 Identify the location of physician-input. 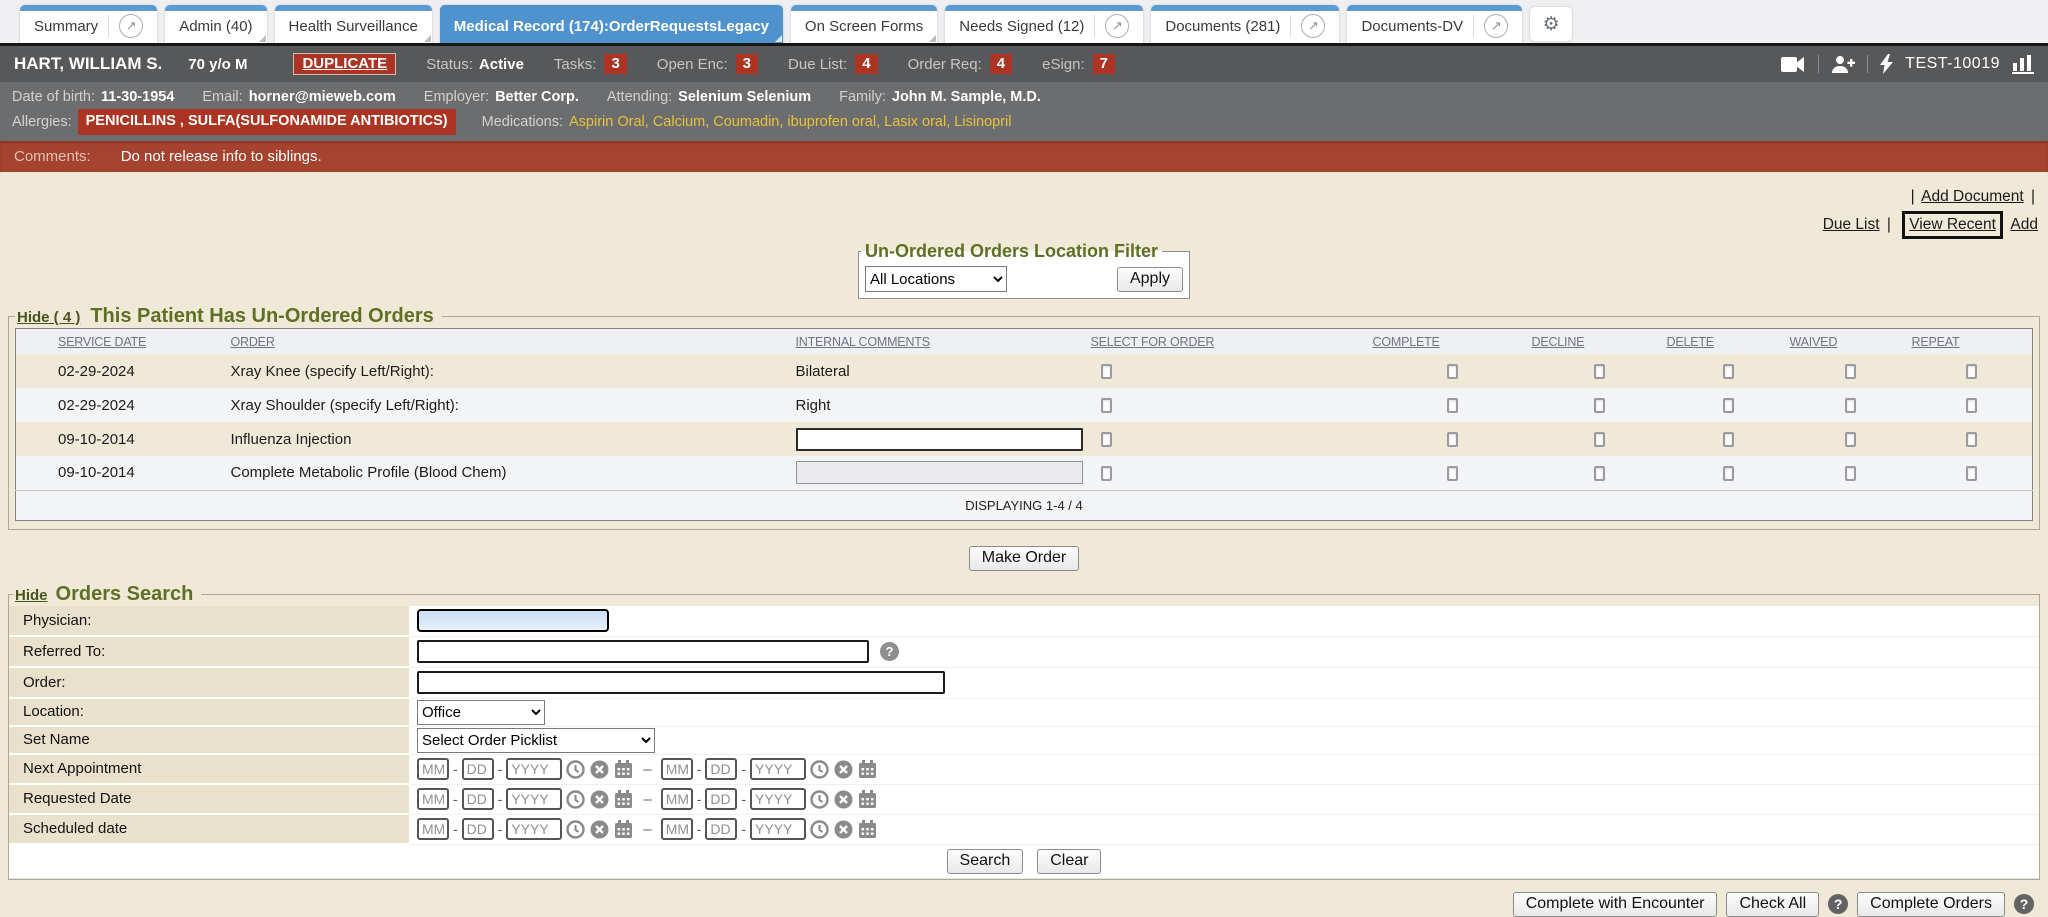
(513, 620).